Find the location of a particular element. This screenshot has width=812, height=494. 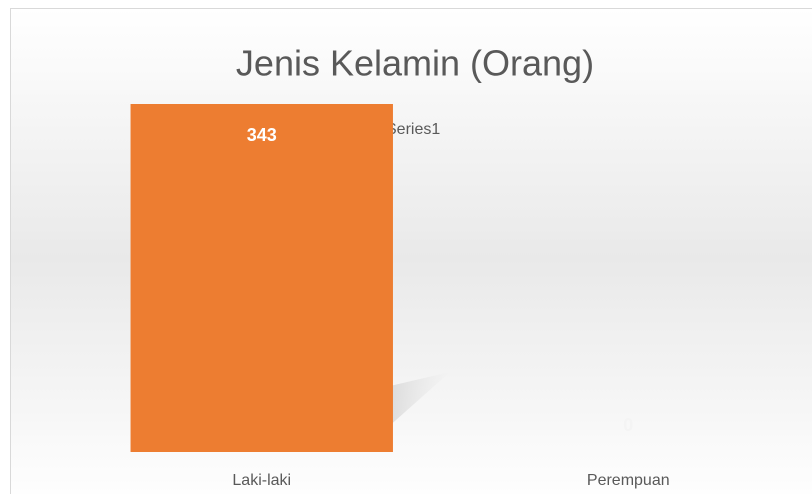

chart-title: Jenis Kelamin (Orang) is located at coordinates (415, 63).